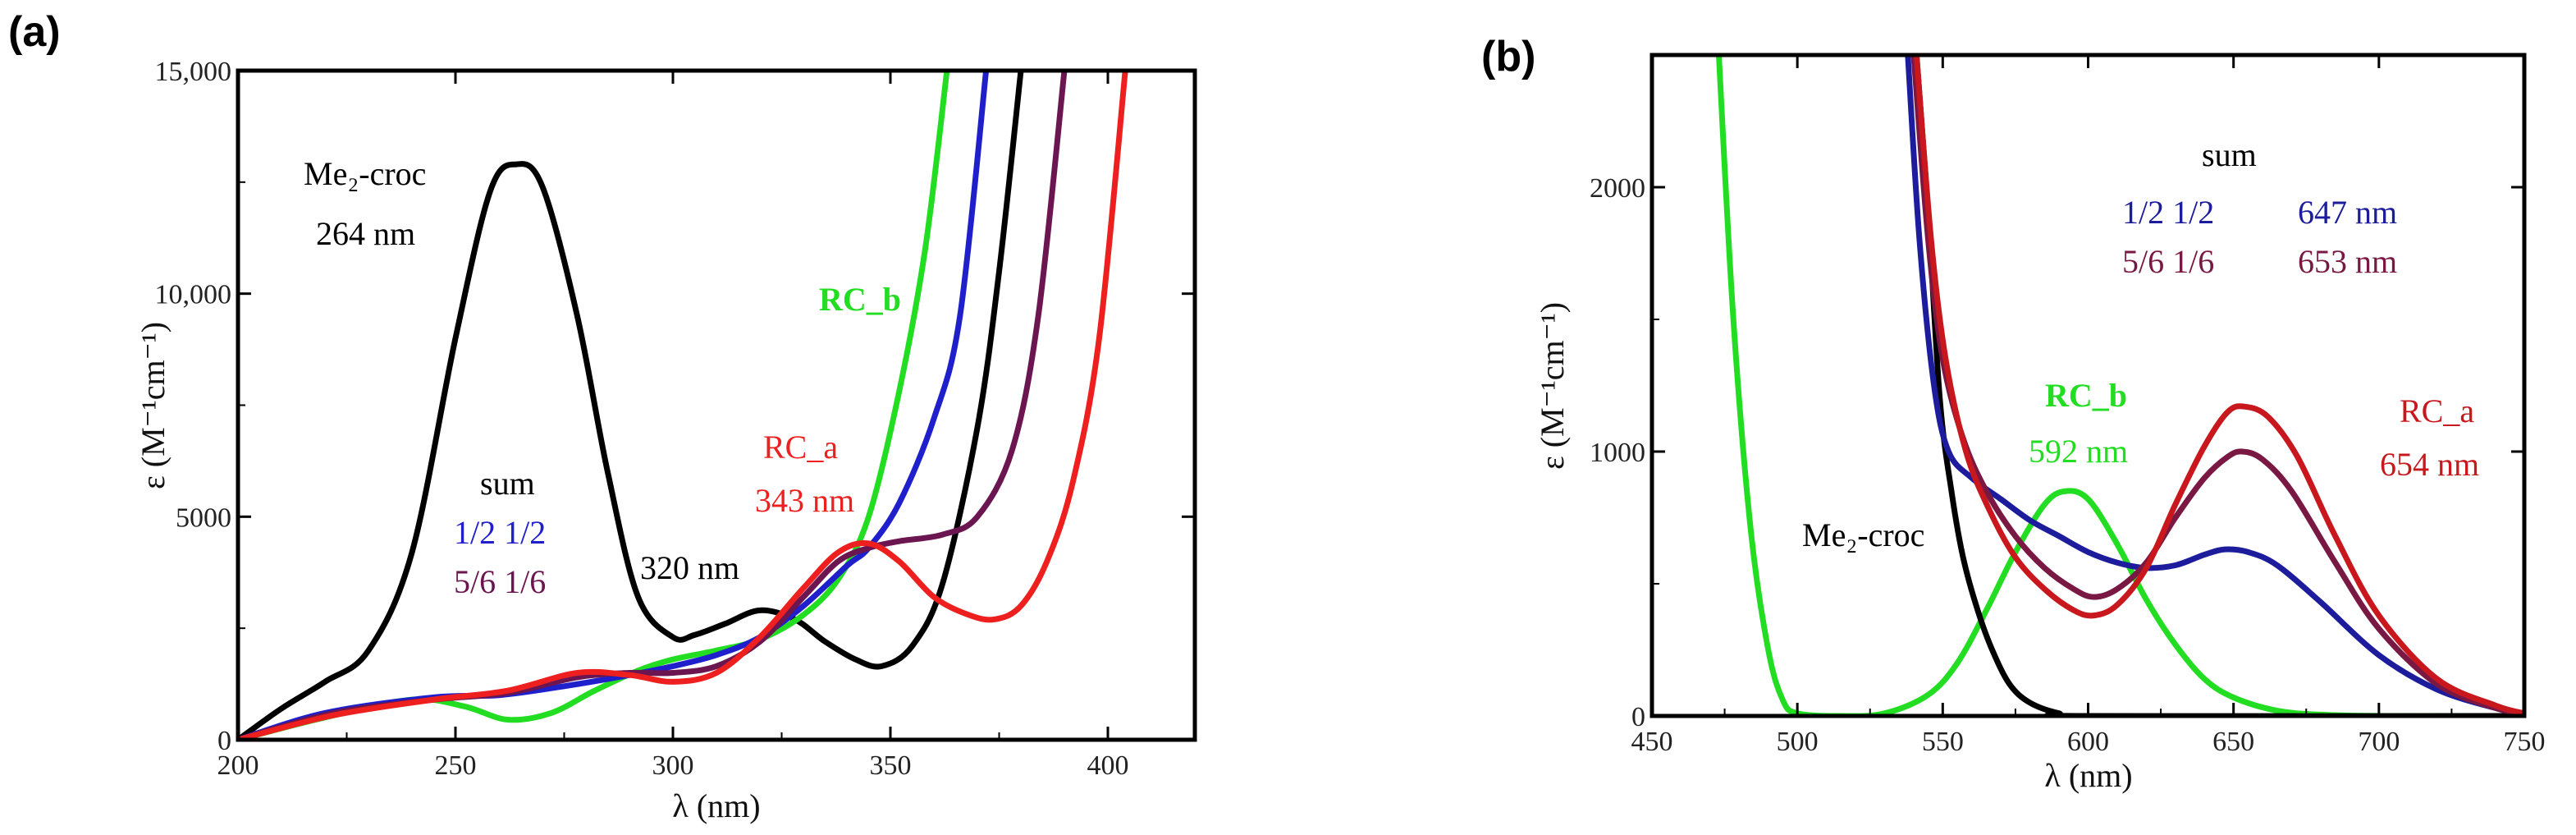  Describe the element at coordinates (2088, 775) in the screenshot. I see `panel-b-xlabel: λ (nm)` at that location.